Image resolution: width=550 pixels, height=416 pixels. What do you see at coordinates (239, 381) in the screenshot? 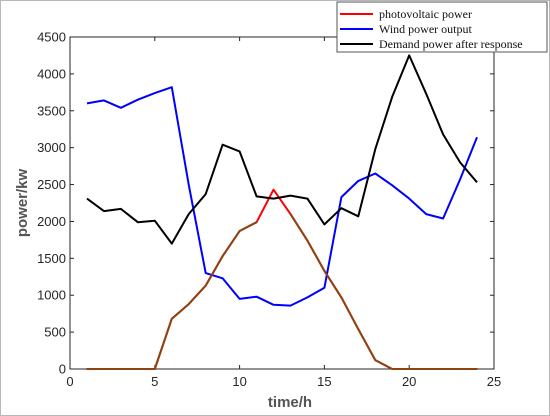
I see `x-tick-label: 10` at bounding box center [239, 381].